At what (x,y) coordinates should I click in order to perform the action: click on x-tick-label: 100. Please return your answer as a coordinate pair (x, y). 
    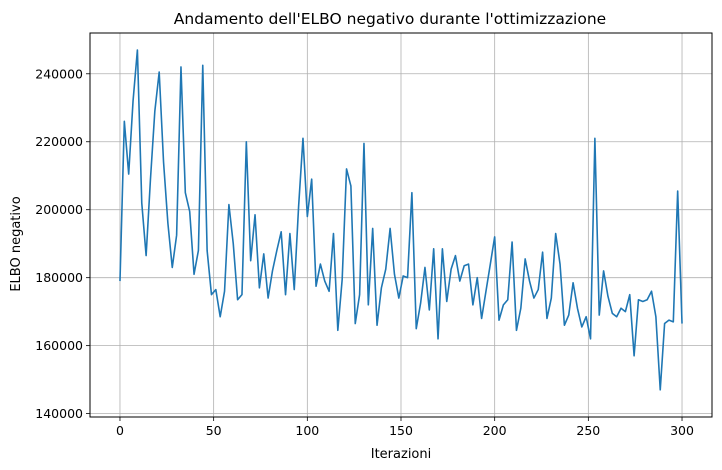
    Looking at the image, I should click on (307, 430).